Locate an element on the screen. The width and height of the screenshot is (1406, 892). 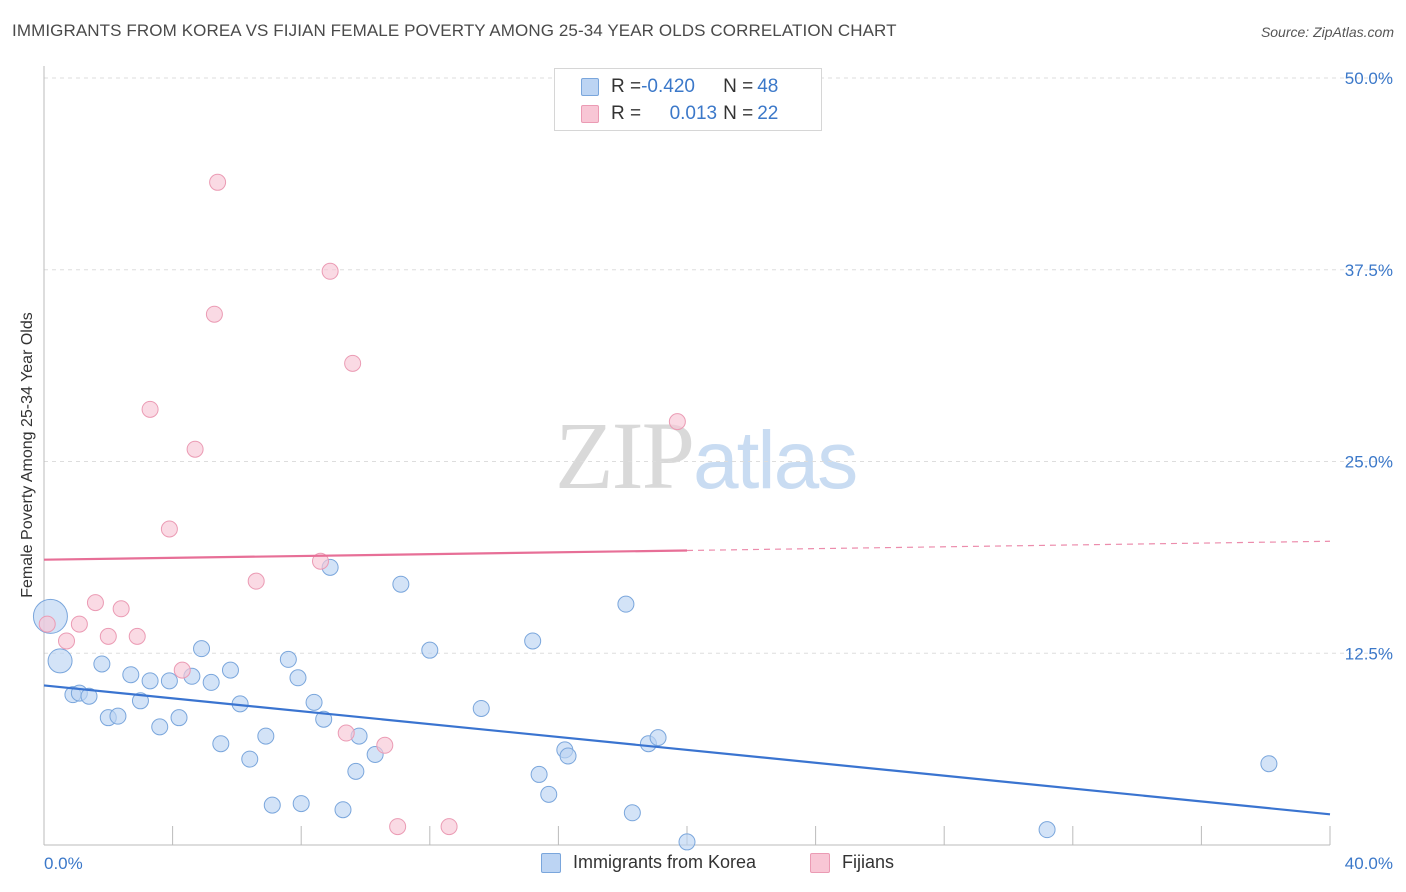
legend-row-korea: R = -0.420 N = 48 is located at coordinates (679, 87).